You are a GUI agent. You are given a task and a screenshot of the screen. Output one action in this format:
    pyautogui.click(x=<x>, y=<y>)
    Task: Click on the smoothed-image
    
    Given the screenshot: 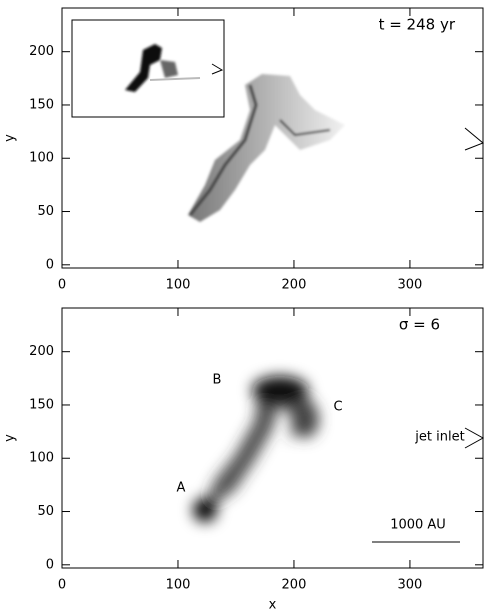 What is the action you would take?
    pyautogui.click(x=256, y=449)
    